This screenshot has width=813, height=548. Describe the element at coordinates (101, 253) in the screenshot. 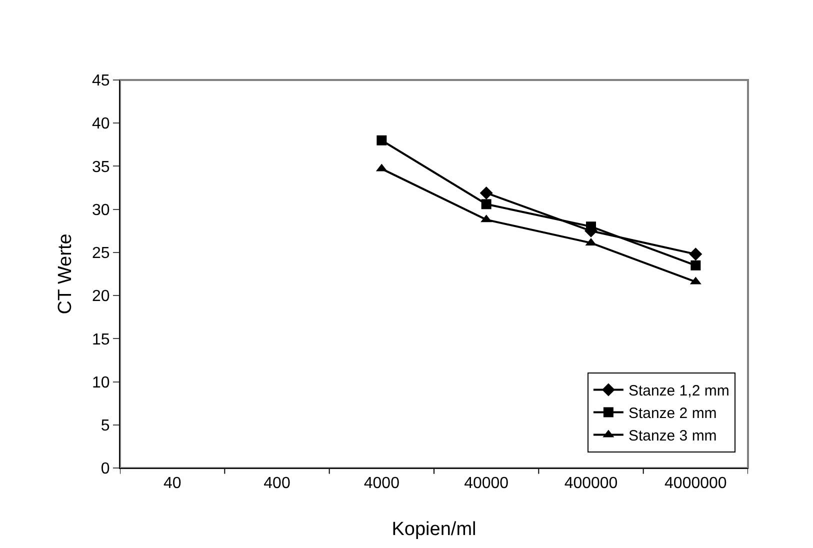

I see `y-tick-label: 25` at that location.